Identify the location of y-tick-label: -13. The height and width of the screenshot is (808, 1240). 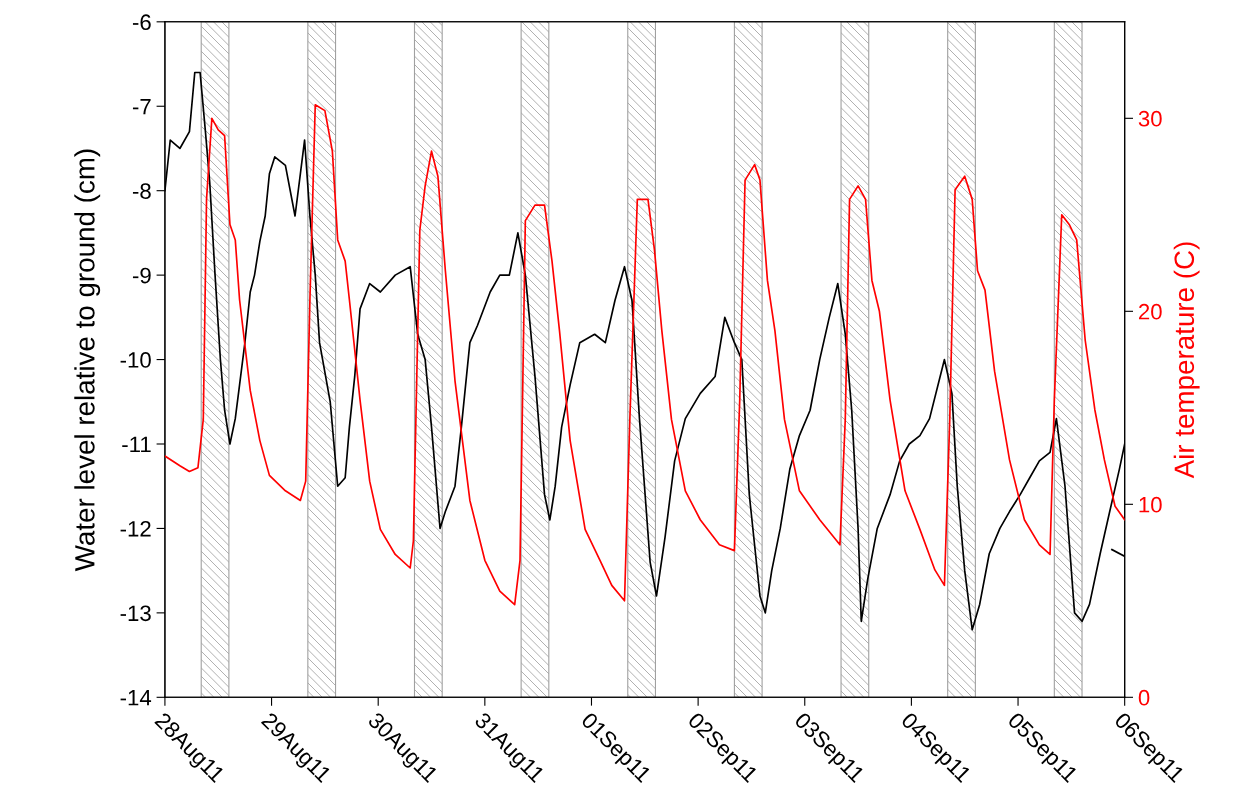
(135, 613).